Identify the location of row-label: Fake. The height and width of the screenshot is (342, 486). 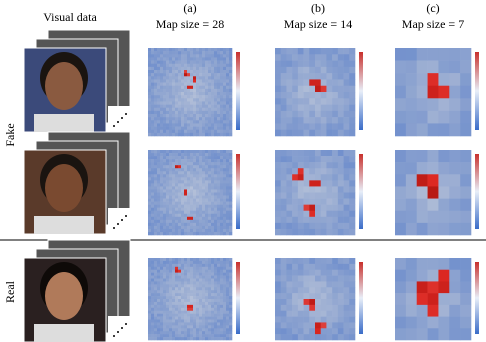
(10, 134).